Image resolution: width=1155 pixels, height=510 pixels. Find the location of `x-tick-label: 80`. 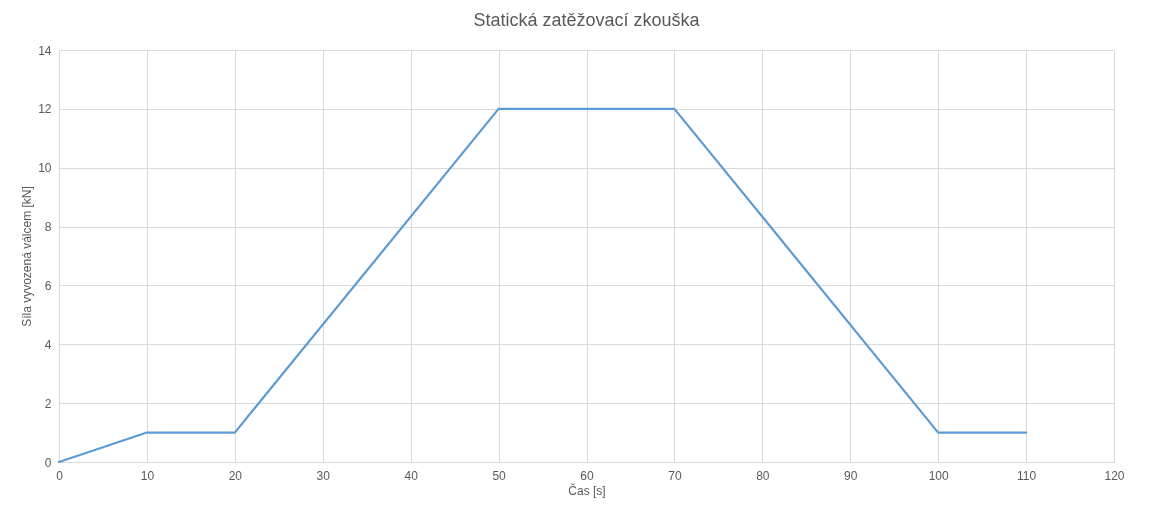

x-tick-label: 80 is located at coordinates (763, 475).